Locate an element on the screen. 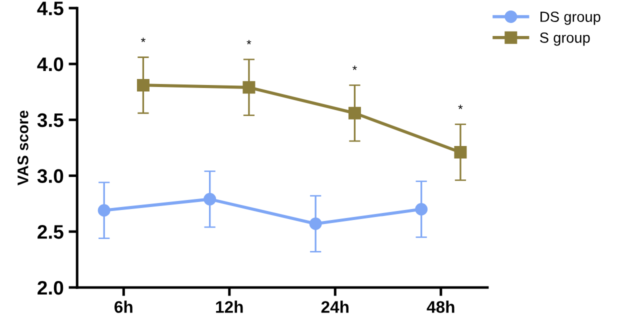 This screenshot has height=323, width=617. y-tick-label: 2.5 is located at coordinates (51, 232).